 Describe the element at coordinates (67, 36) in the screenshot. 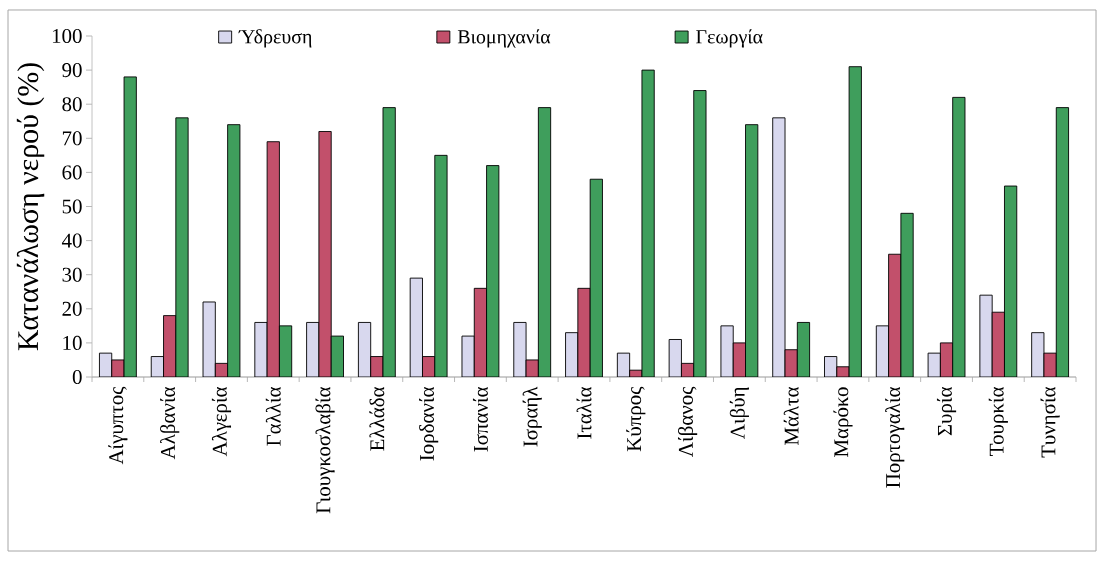

I see `y-tick-label: 100` at that location.